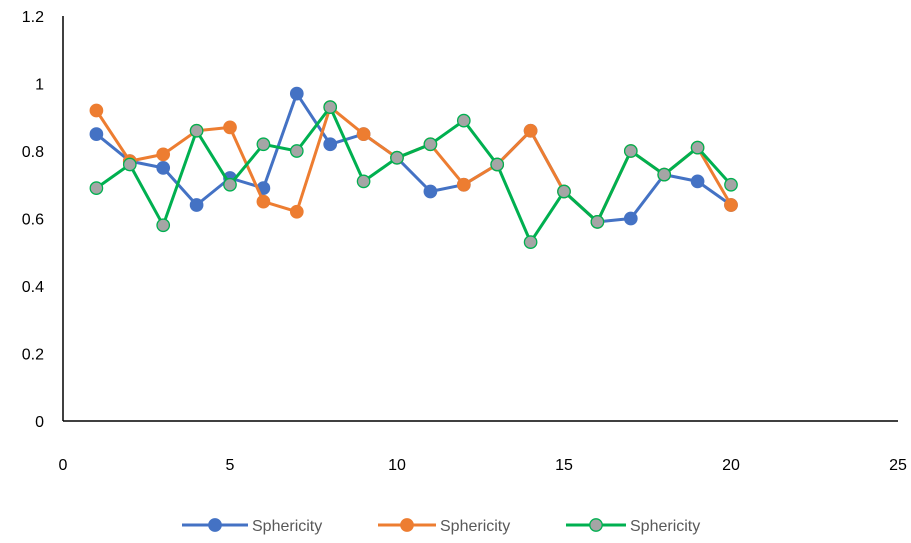  Describe the element at coordinates (731, 465) in the screenshot. I see `x-tick-label: 20` at that location.